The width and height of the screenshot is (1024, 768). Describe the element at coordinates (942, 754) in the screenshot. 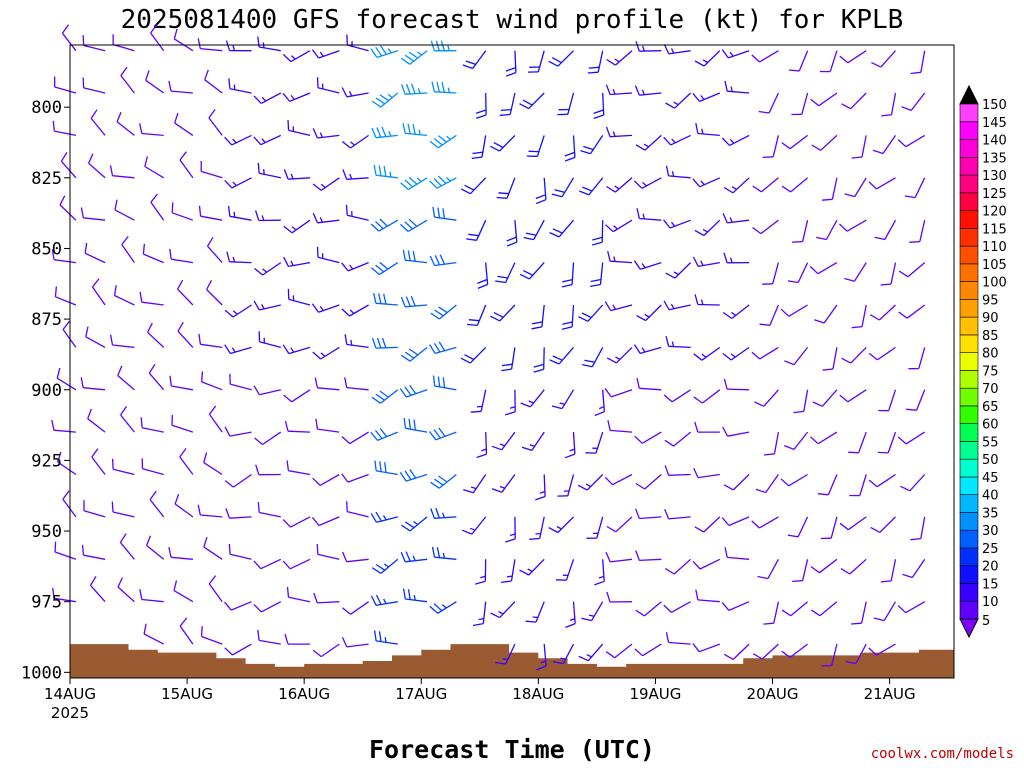

I see `source-credit: coolwx.com/models` at that location.